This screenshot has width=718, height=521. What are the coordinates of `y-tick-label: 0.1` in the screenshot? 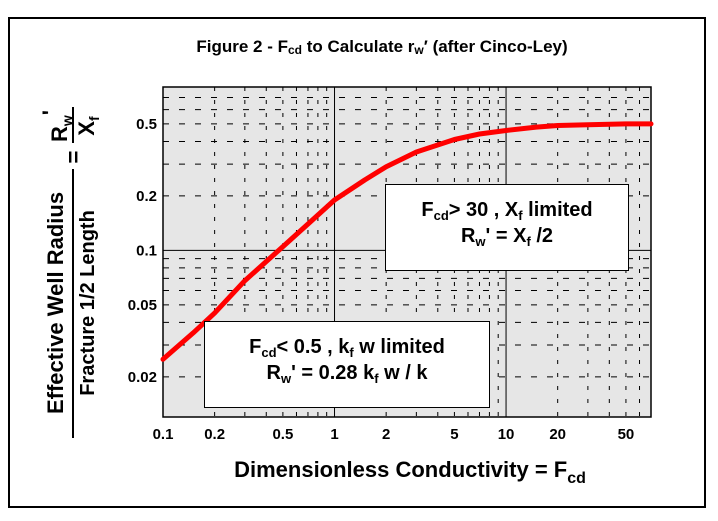 It's located at (146, 250).